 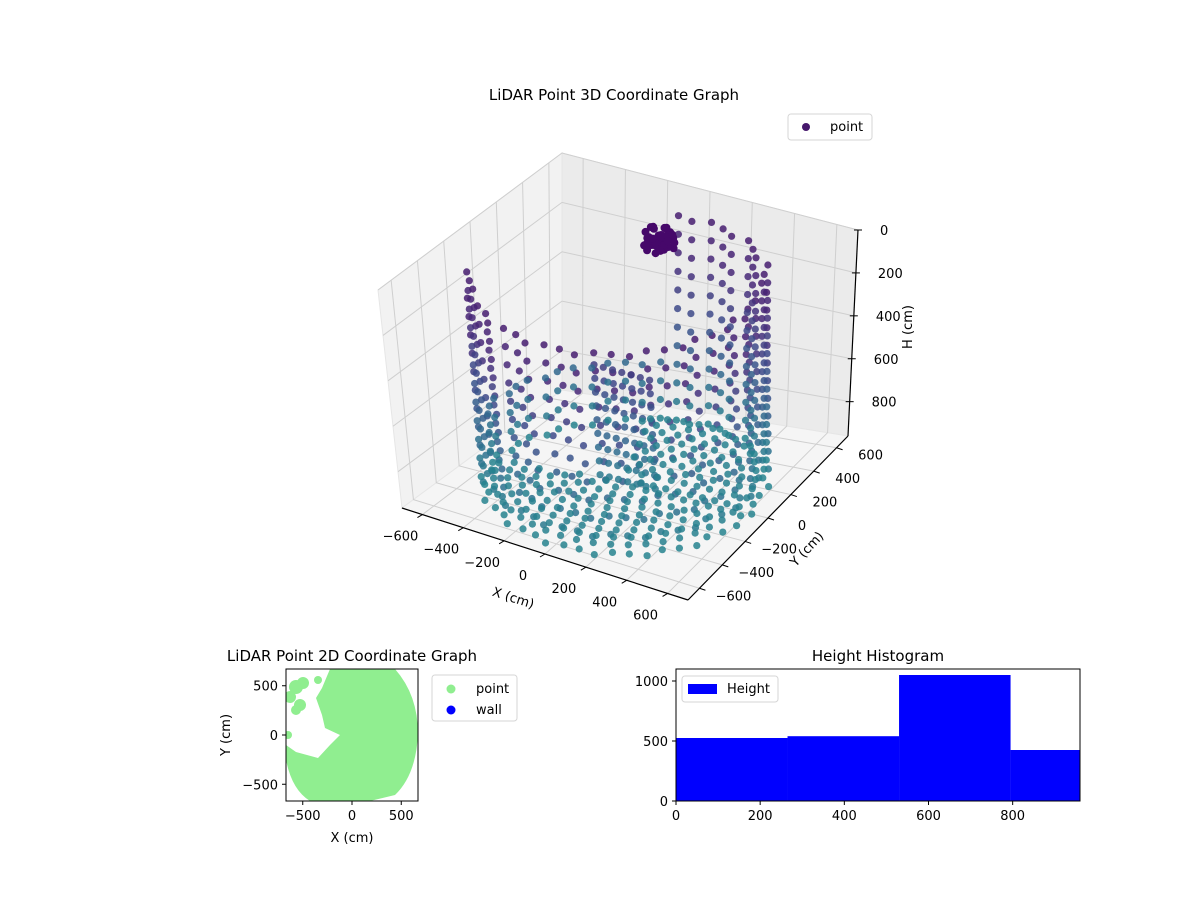 What do you see at coordinates (352, 735) in the screenshot?
I see `scatter2d-points` at bounding box center [352, 735].